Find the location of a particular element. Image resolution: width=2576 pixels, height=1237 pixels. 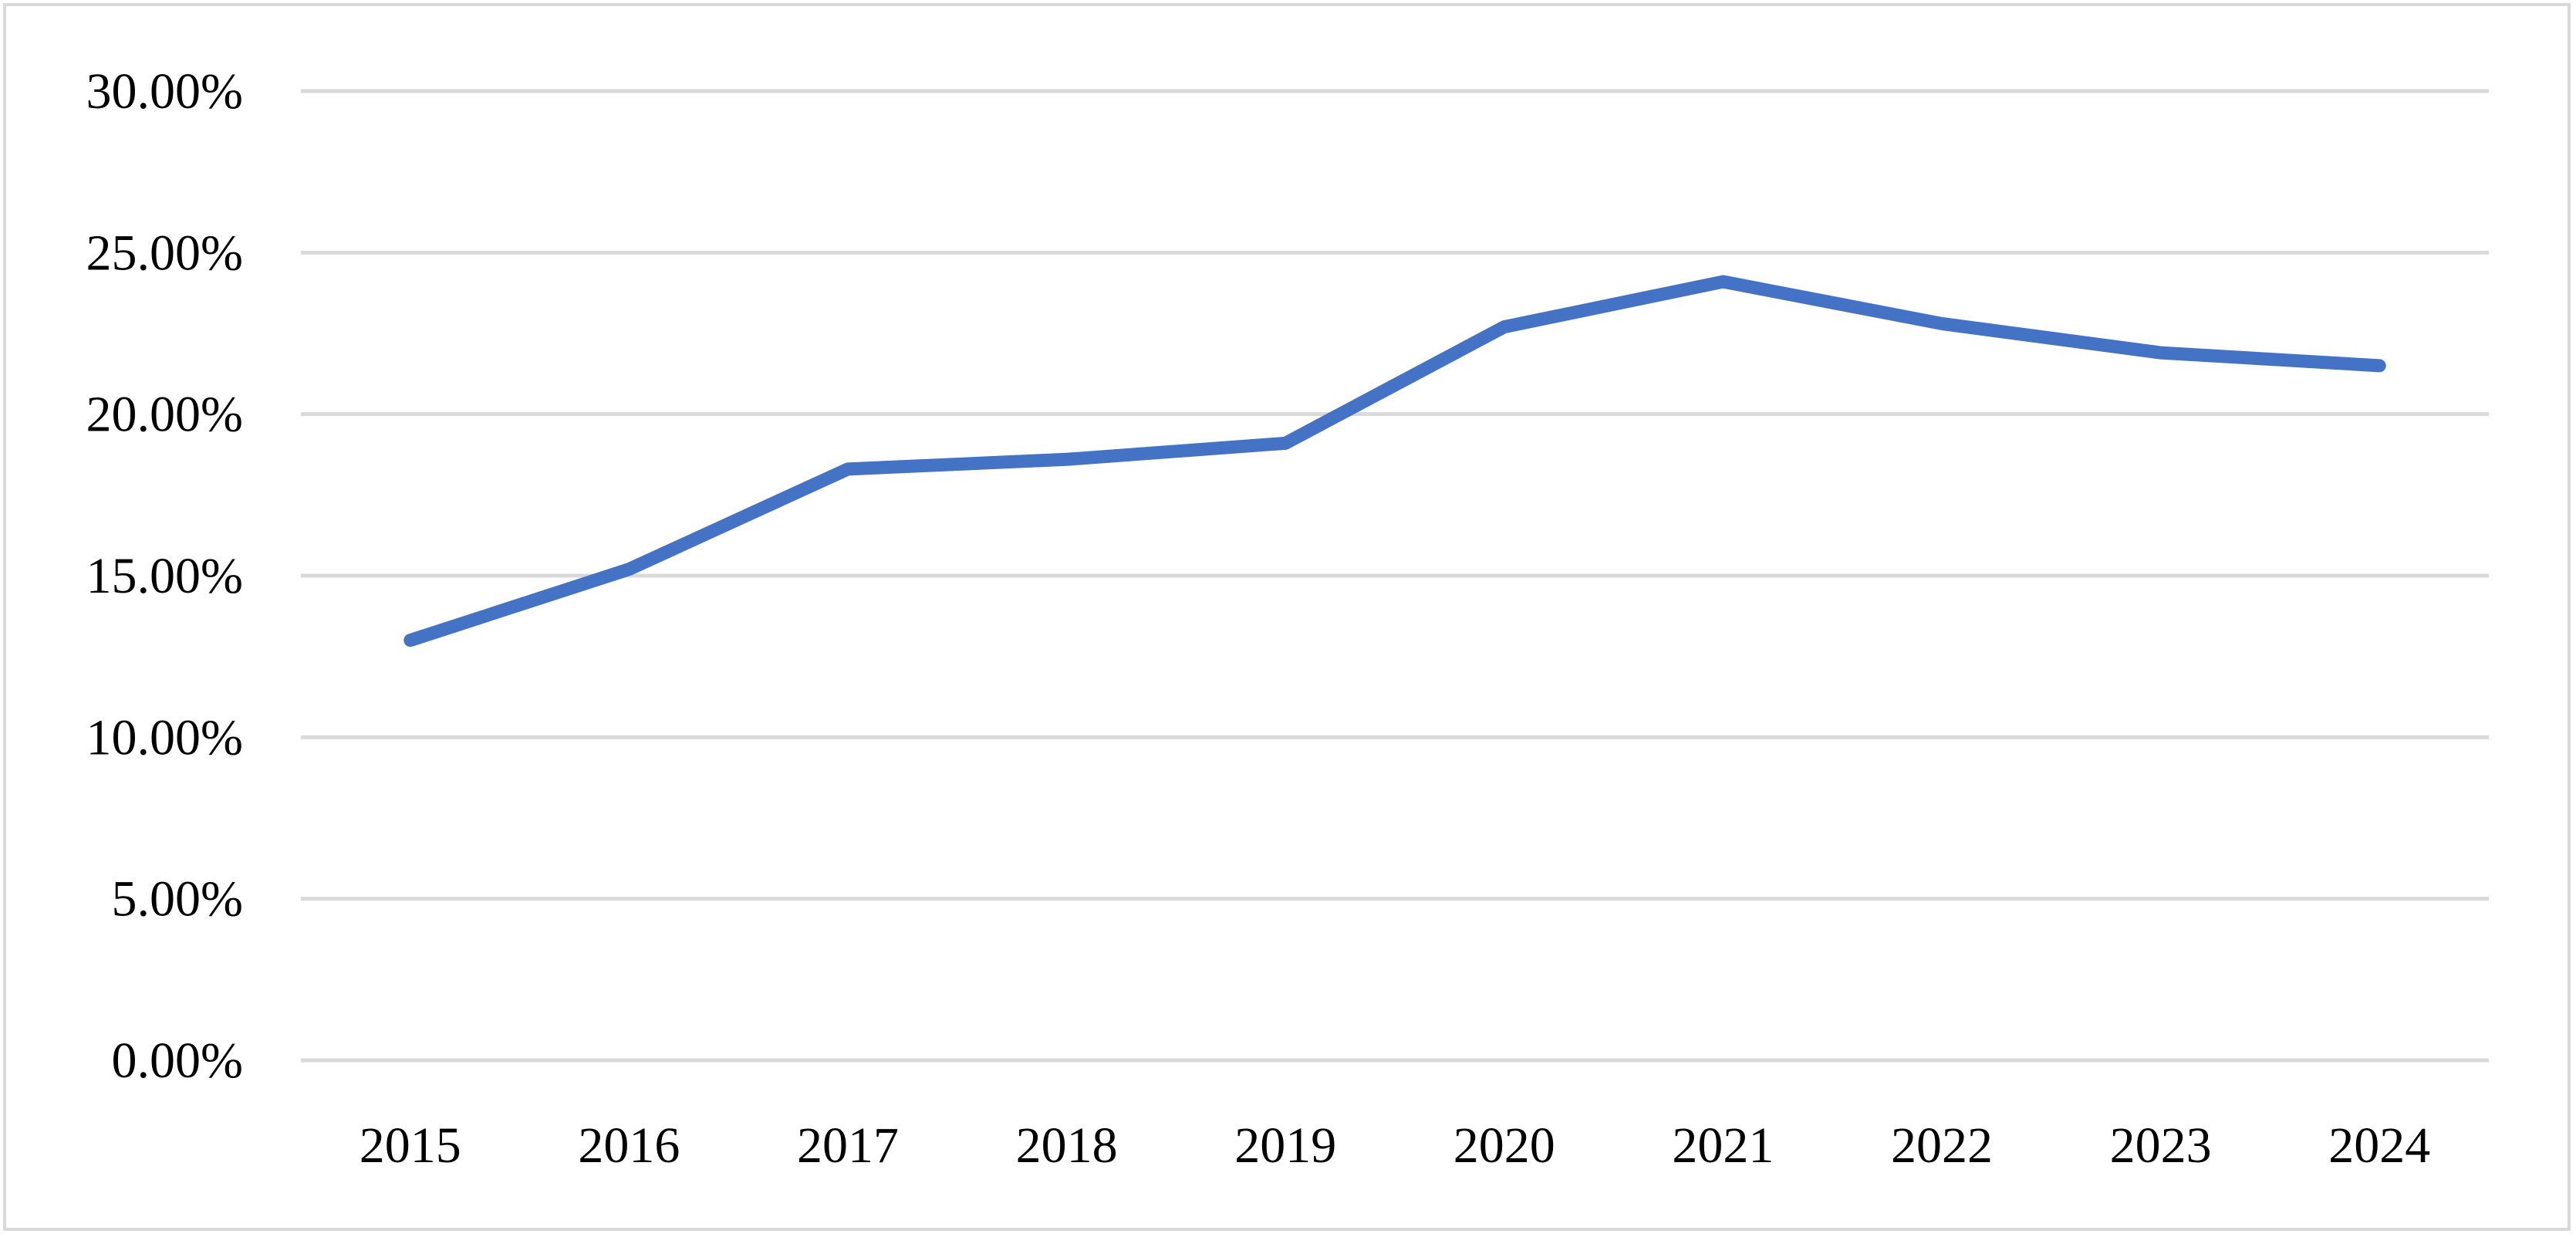

x-tick-label: 2017 is located at coordinates (848, 1145).